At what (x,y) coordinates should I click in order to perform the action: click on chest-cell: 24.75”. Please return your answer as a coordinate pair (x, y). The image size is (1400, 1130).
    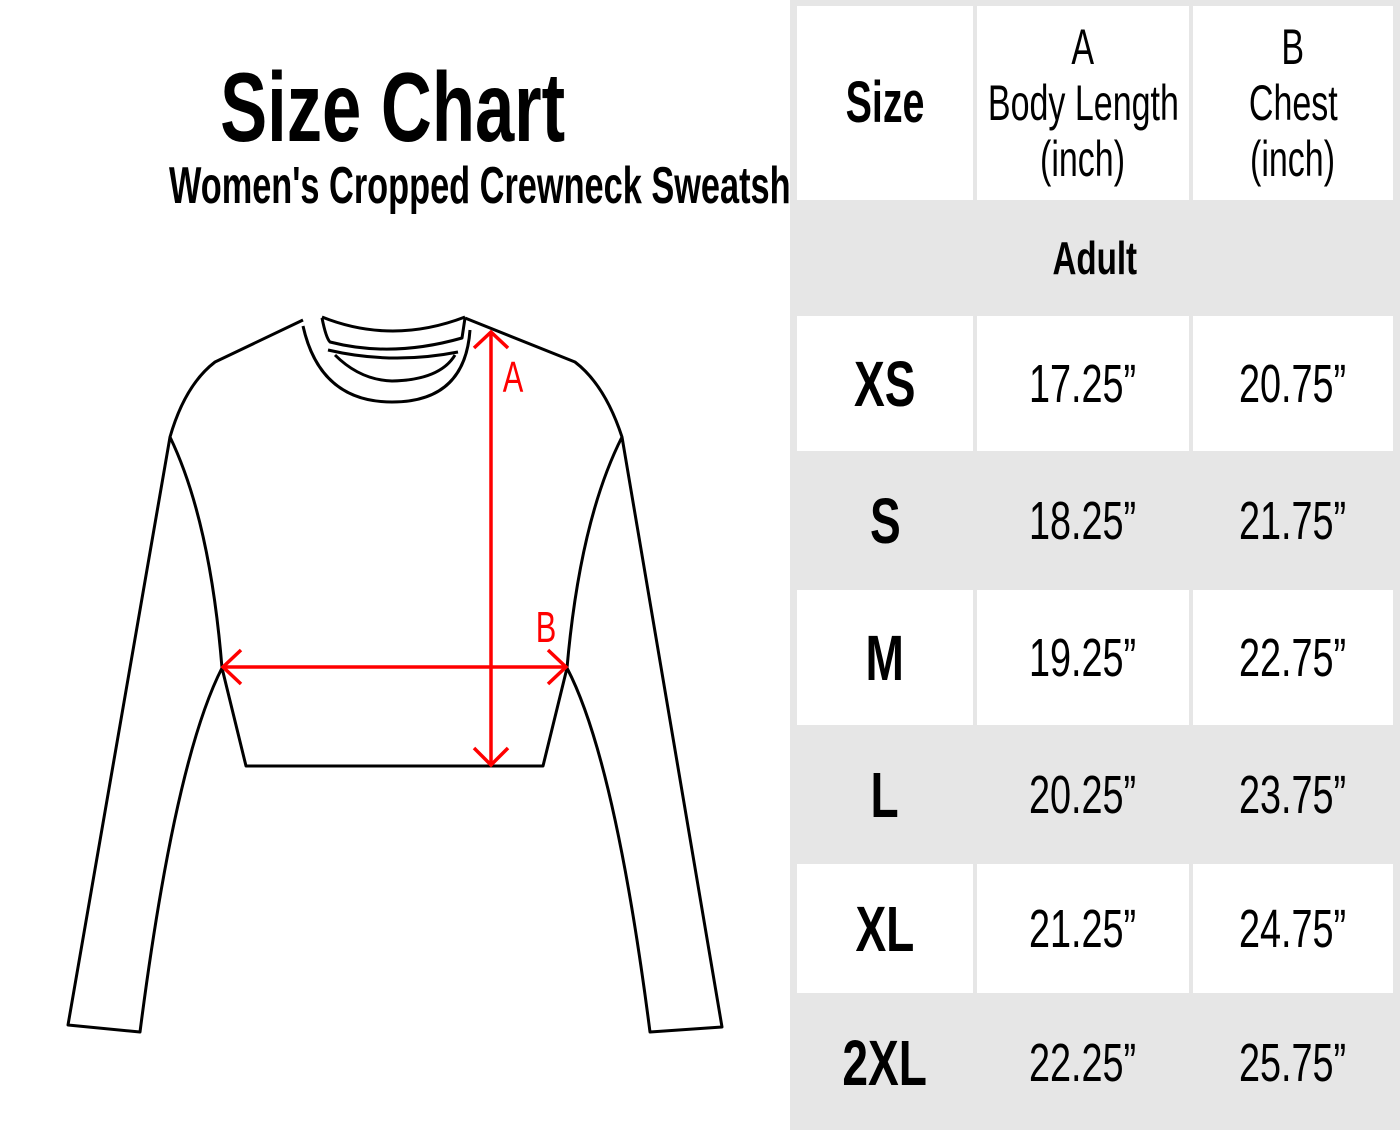
    Looking at the image, I should click on (1293, 928).